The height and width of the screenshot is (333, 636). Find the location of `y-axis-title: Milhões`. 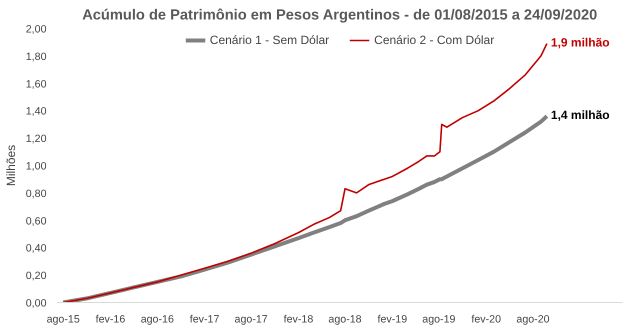

y-axis-title: Milhões is located at coordinates (11, 165).